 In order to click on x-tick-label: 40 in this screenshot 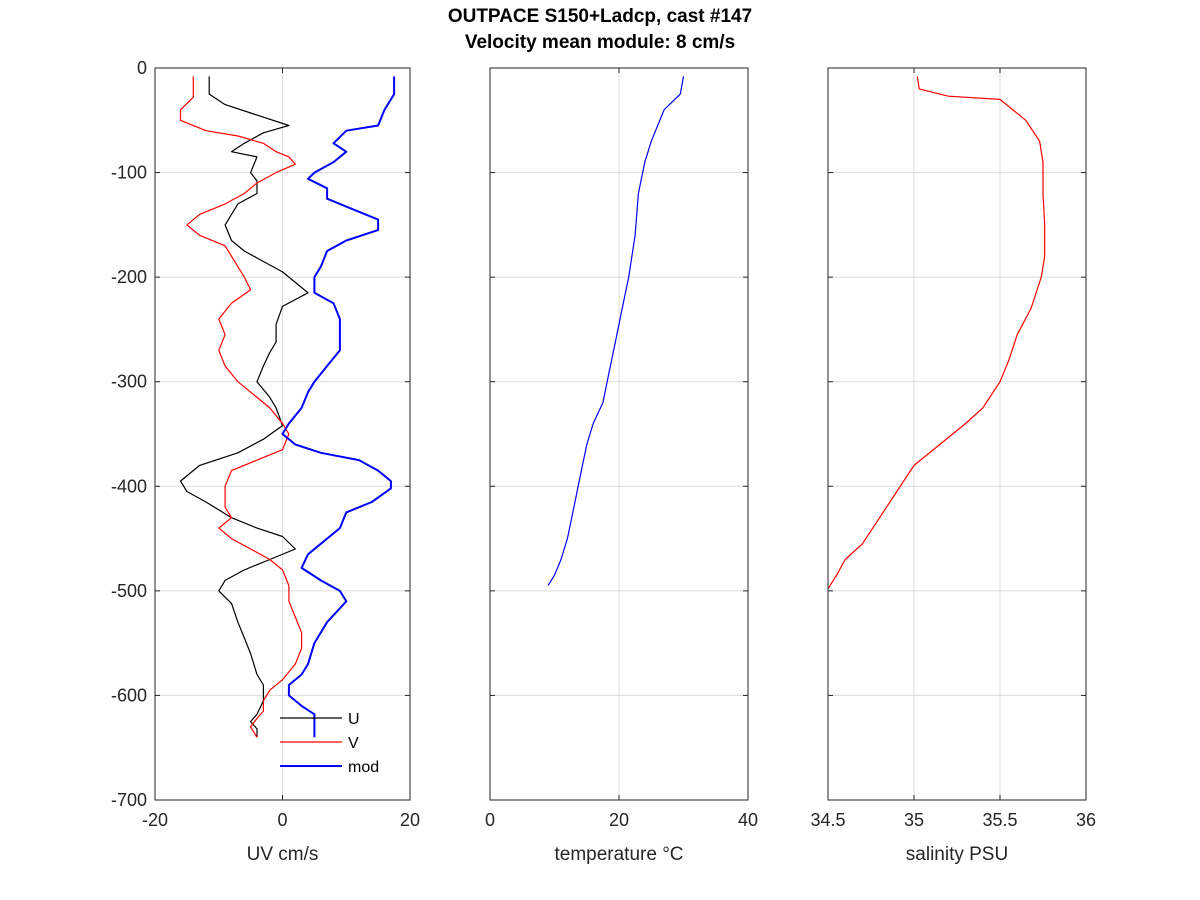, I will do `click(748, 820)`.